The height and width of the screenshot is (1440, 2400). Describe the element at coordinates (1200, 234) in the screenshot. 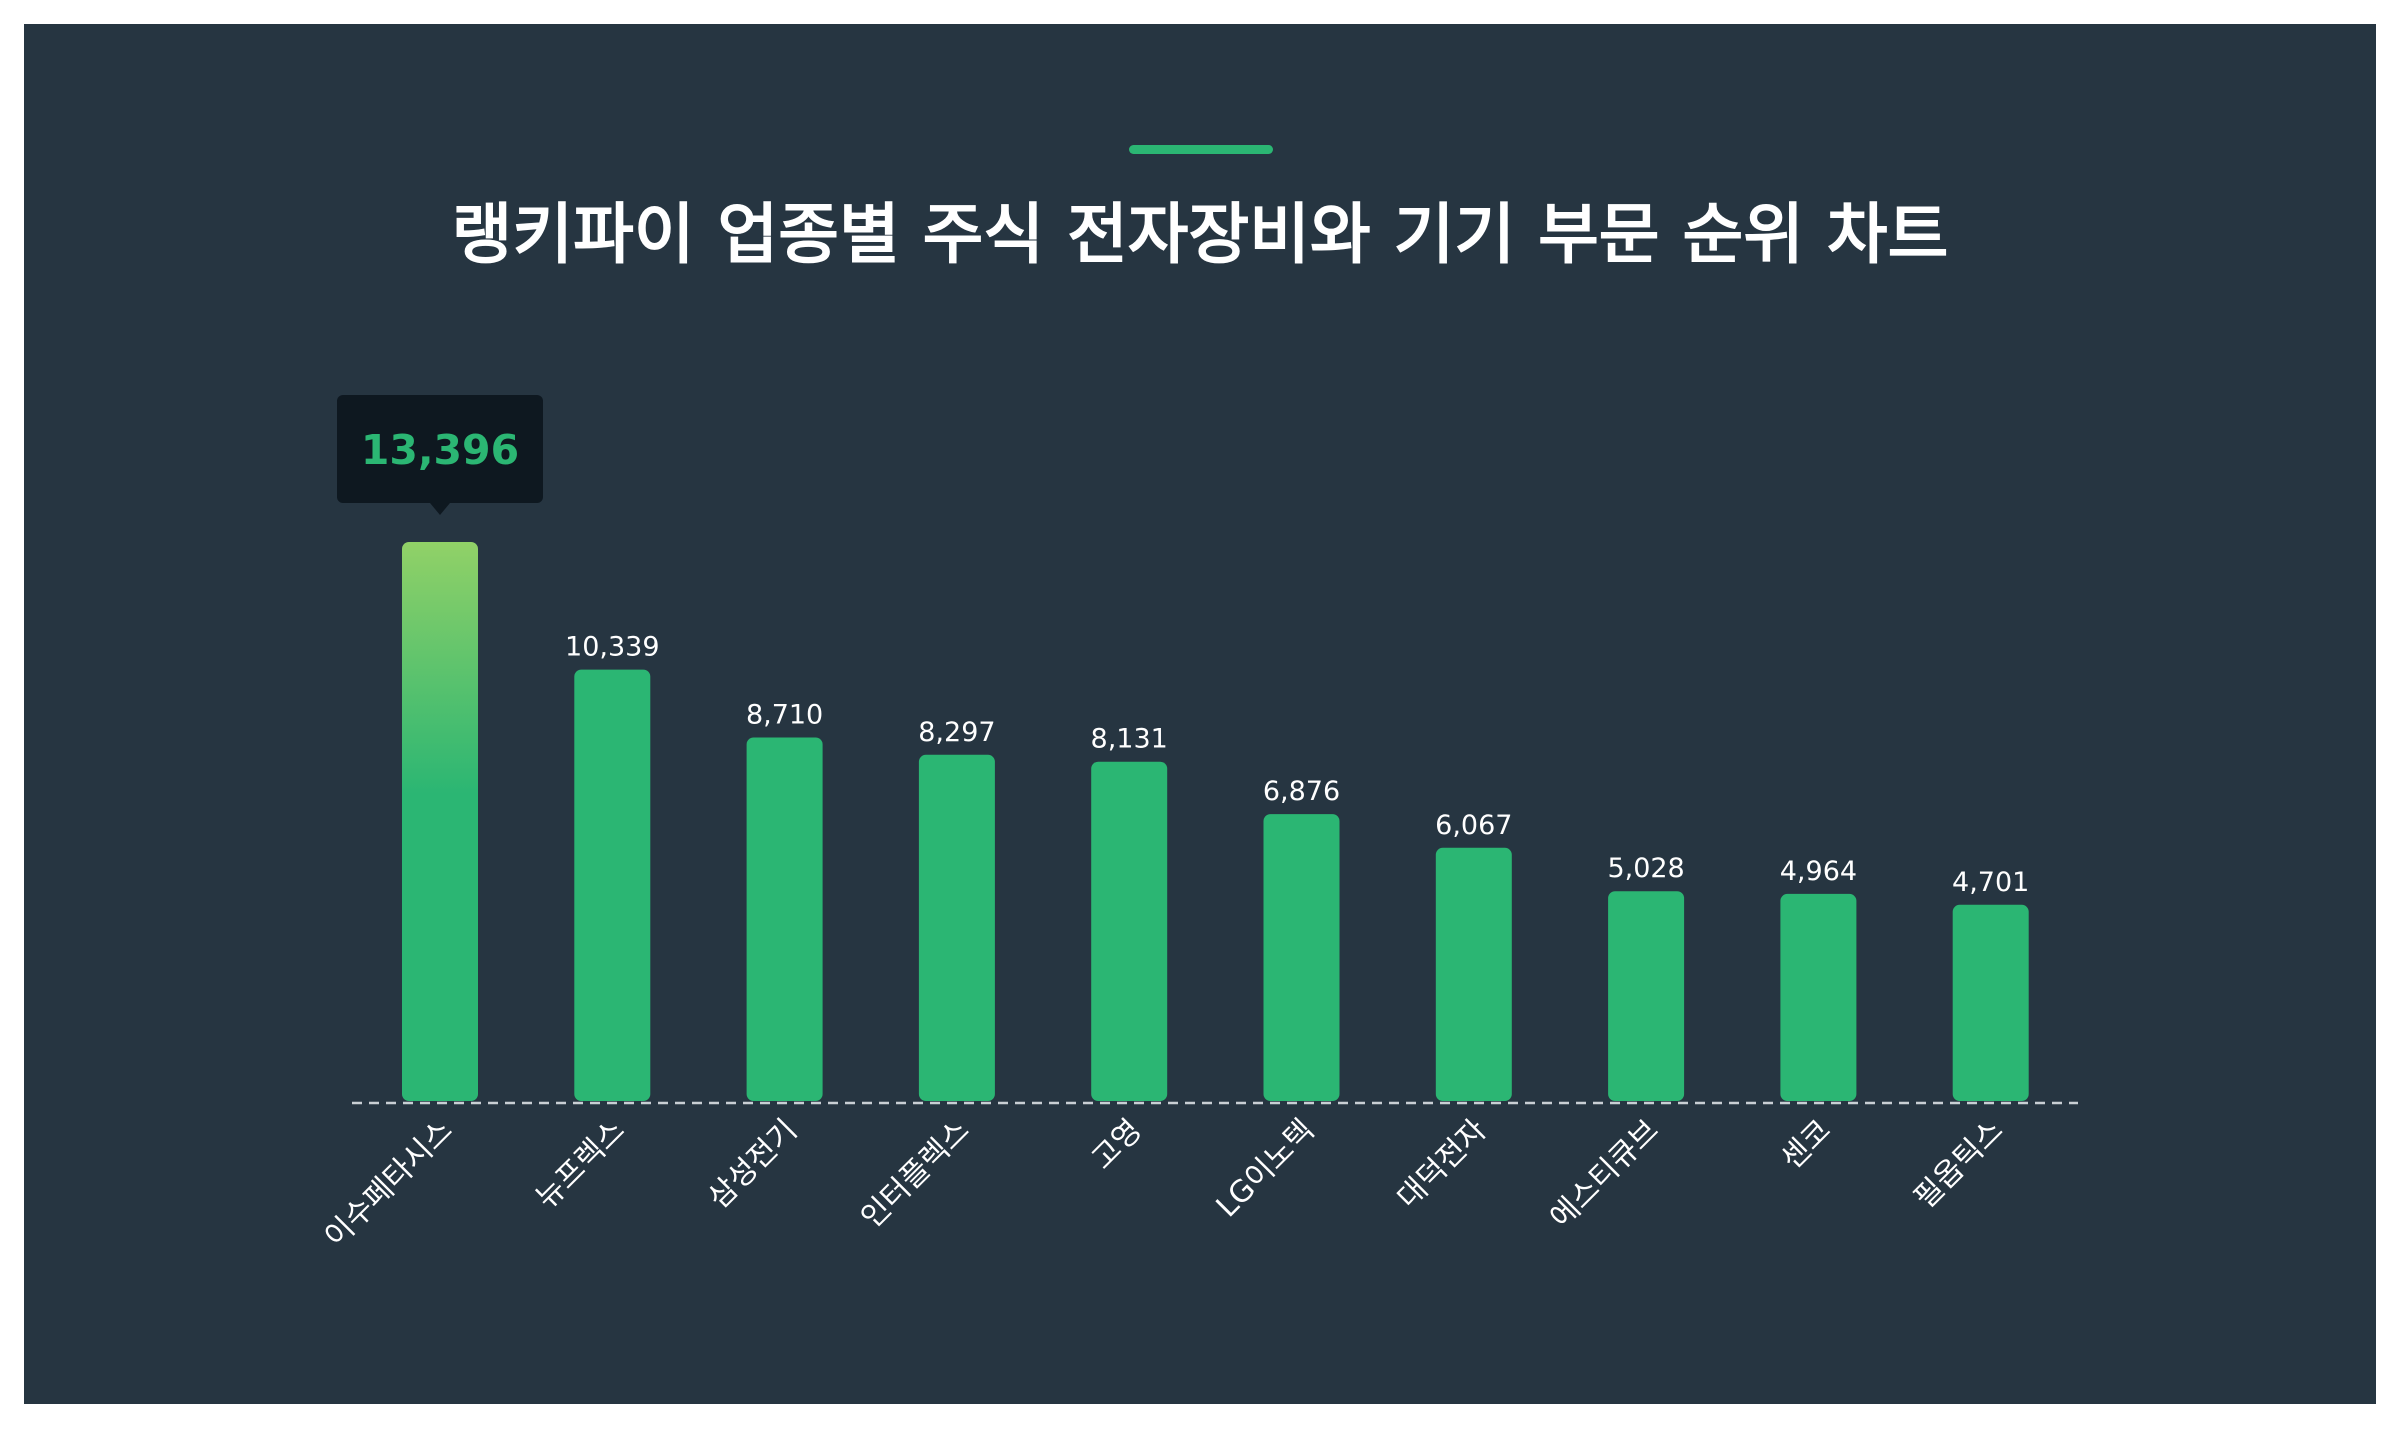

I see `chart-title: 랭키파이 업종별 주식 전자장비와 기기 부문 순위 차트` at that location.